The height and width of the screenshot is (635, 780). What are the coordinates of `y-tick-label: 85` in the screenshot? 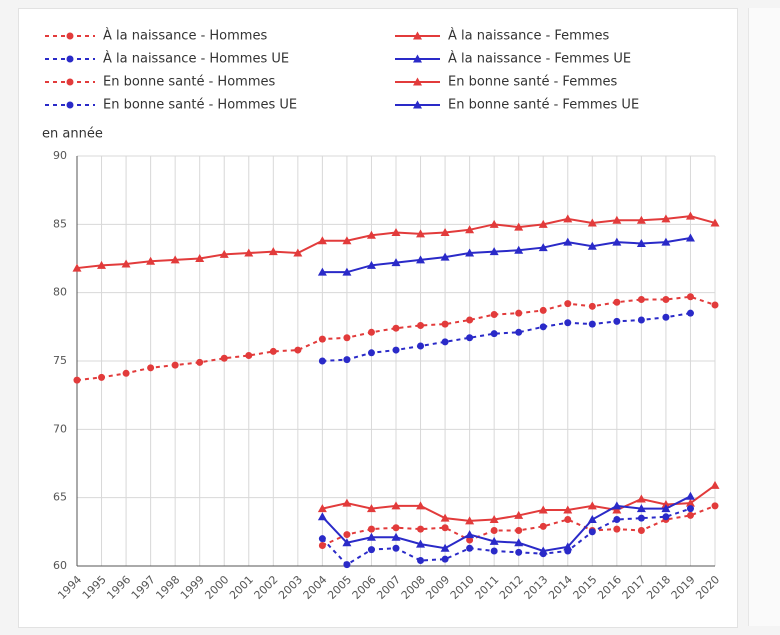 It's located at (60, 223).